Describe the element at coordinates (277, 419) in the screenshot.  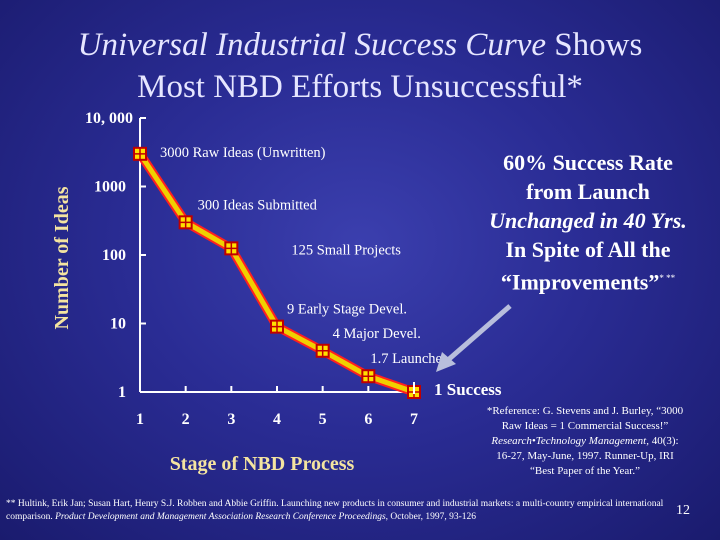
I see `x-tick-label: 4` at that location.